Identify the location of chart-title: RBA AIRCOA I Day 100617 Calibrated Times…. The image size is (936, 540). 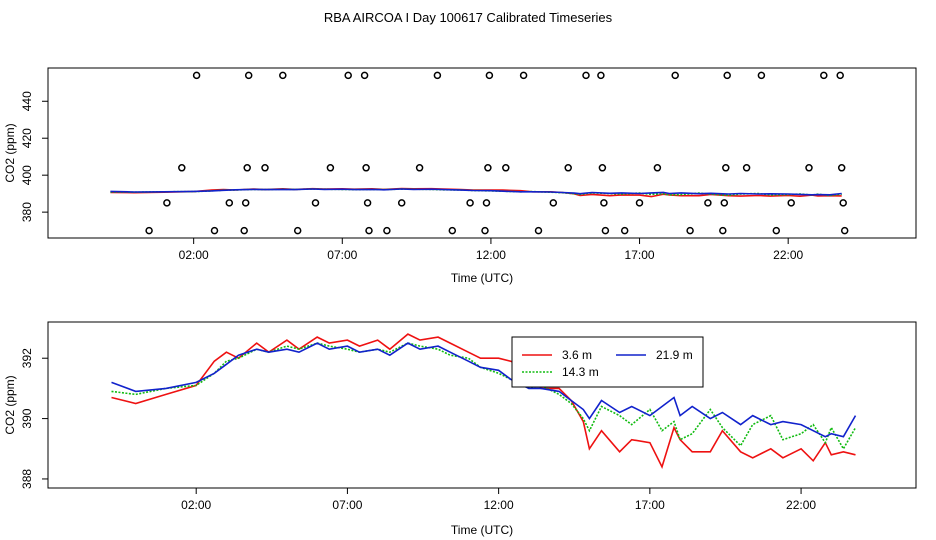
(468, 17).